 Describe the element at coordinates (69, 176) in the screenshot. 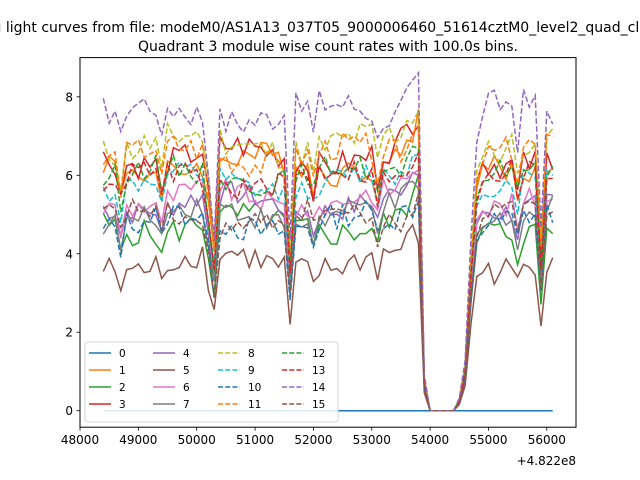

I see `y-tick-label: 6` at that location.